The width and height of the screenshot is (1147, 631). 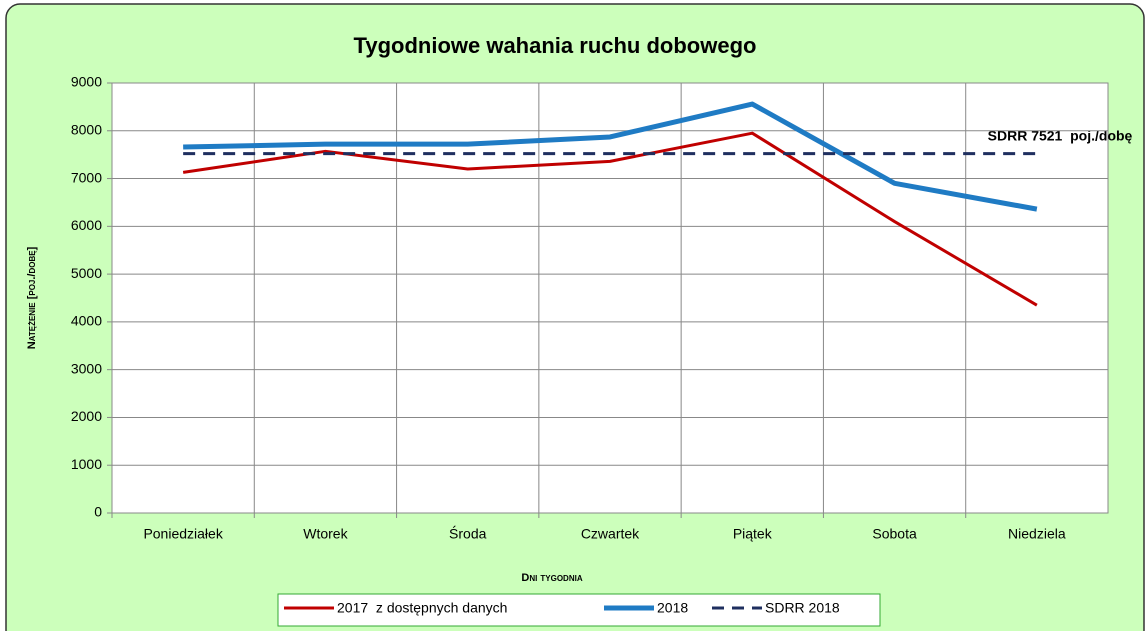 I want to click on legend-label: 2018, so click(x=672, y=608).